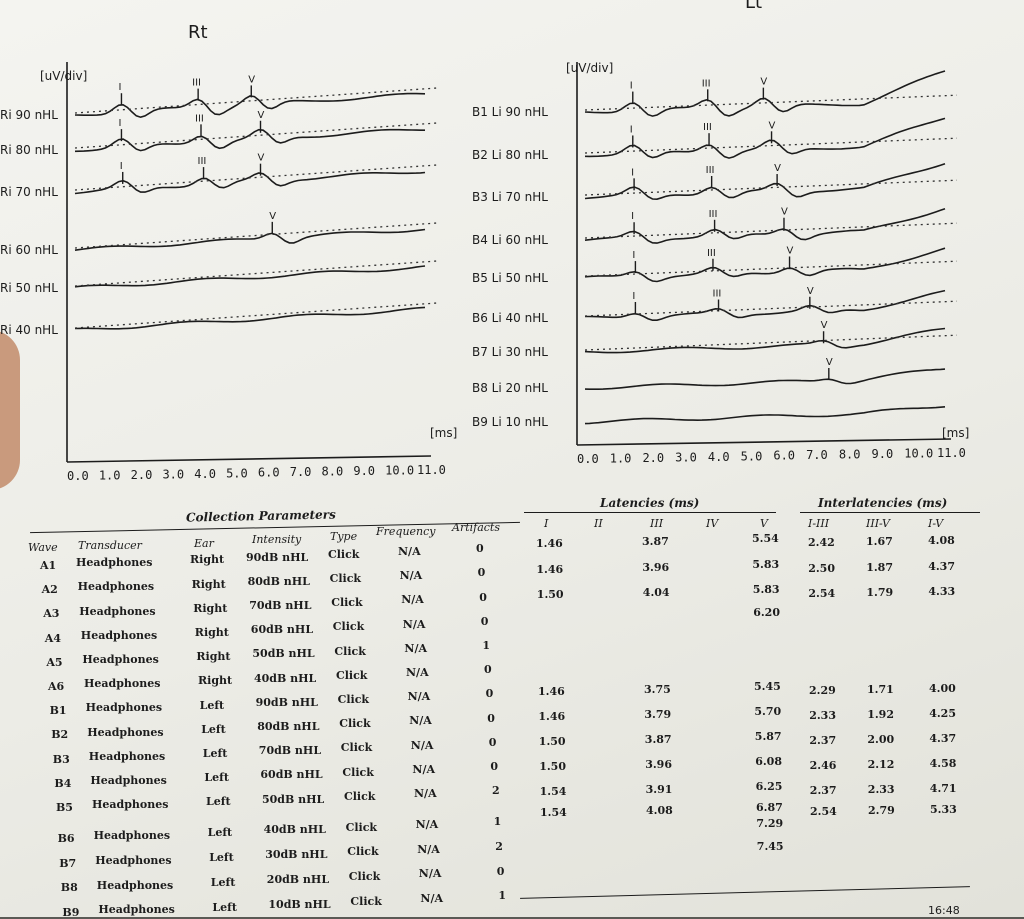 The width and height of the screenshot is (1024, 919). What do you see at coordinates (769, 808) in the screenshot?
I see `latency-cell: 6.87` at bounding box center [769, 808].